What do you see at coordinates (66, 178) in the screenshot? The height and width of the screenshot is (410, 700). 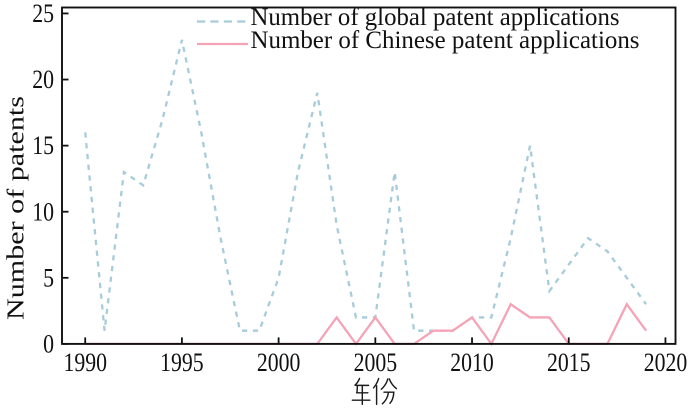 I see `y-axis-ticks` at bounding box center [66, 178].